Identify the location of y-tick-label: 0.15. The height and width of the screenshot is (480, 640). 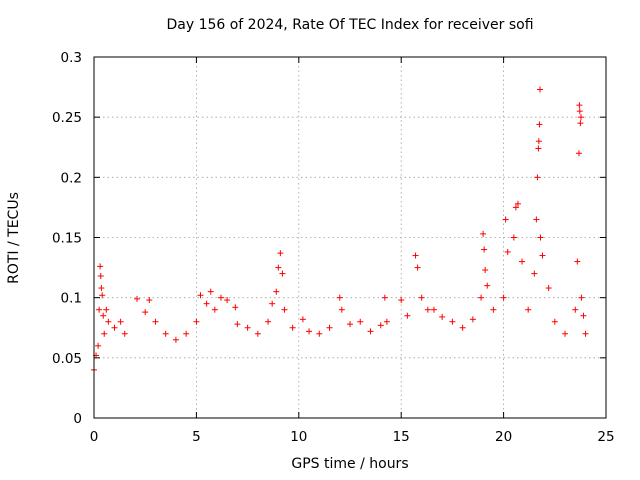
(67, 239).